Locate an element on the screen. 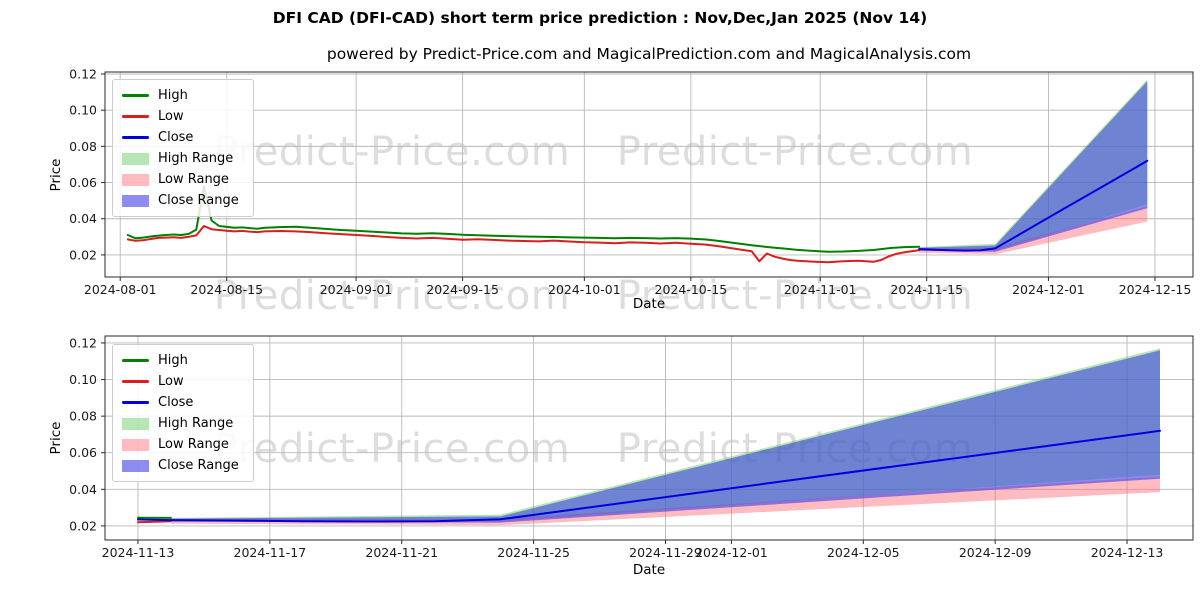  x-tick-label: 2024-08-15 is located at coordinates (226, 289).